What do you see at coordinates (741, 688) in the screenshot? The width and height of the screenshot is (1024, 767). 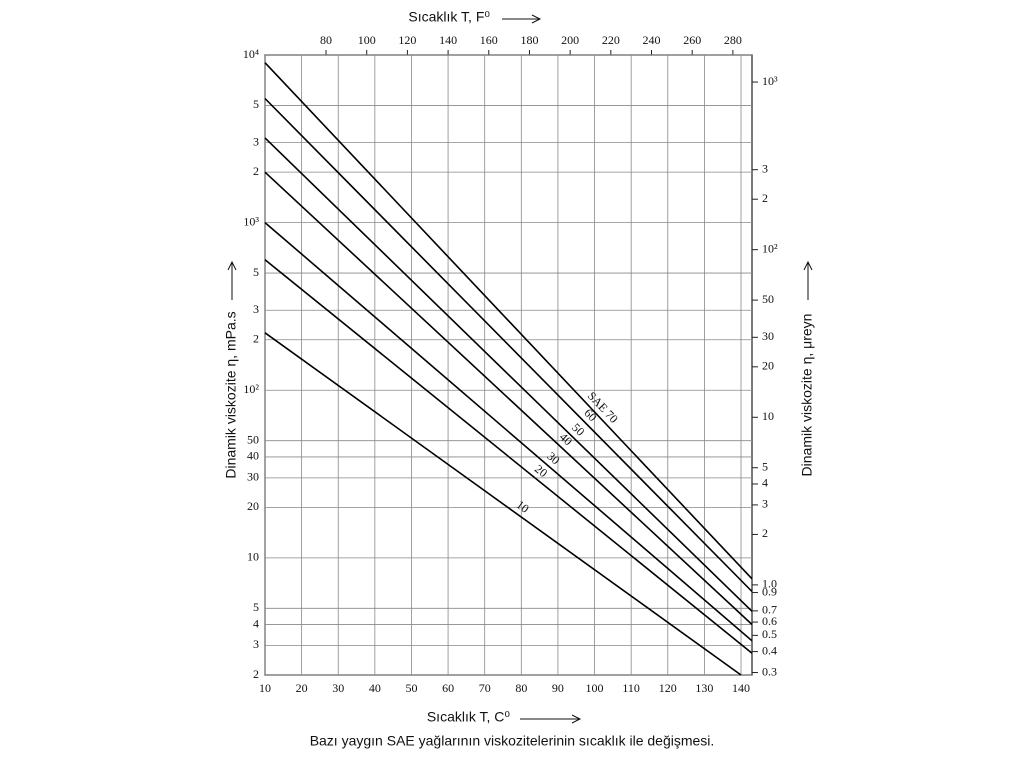 I see `x-tick-label: 140` at bounding box center [741, 688].